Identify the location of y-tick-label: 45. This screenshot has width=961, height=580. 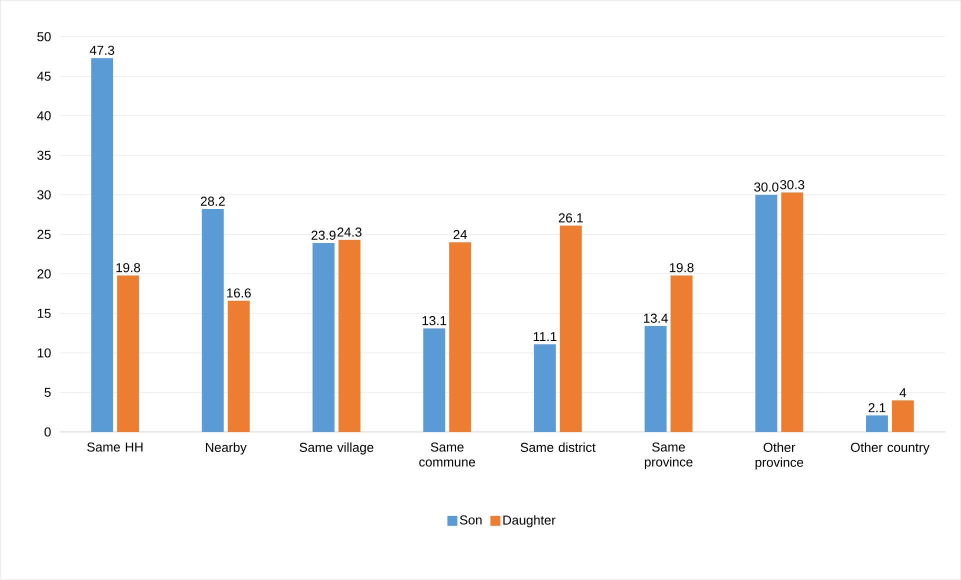
(44, 76).